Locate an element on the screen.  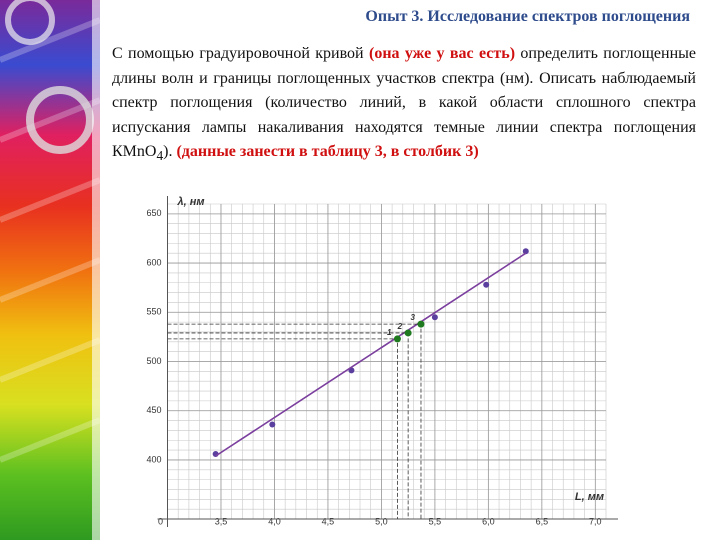
highlight: (она уже у вас есть) is located at coordinates (442, 53).